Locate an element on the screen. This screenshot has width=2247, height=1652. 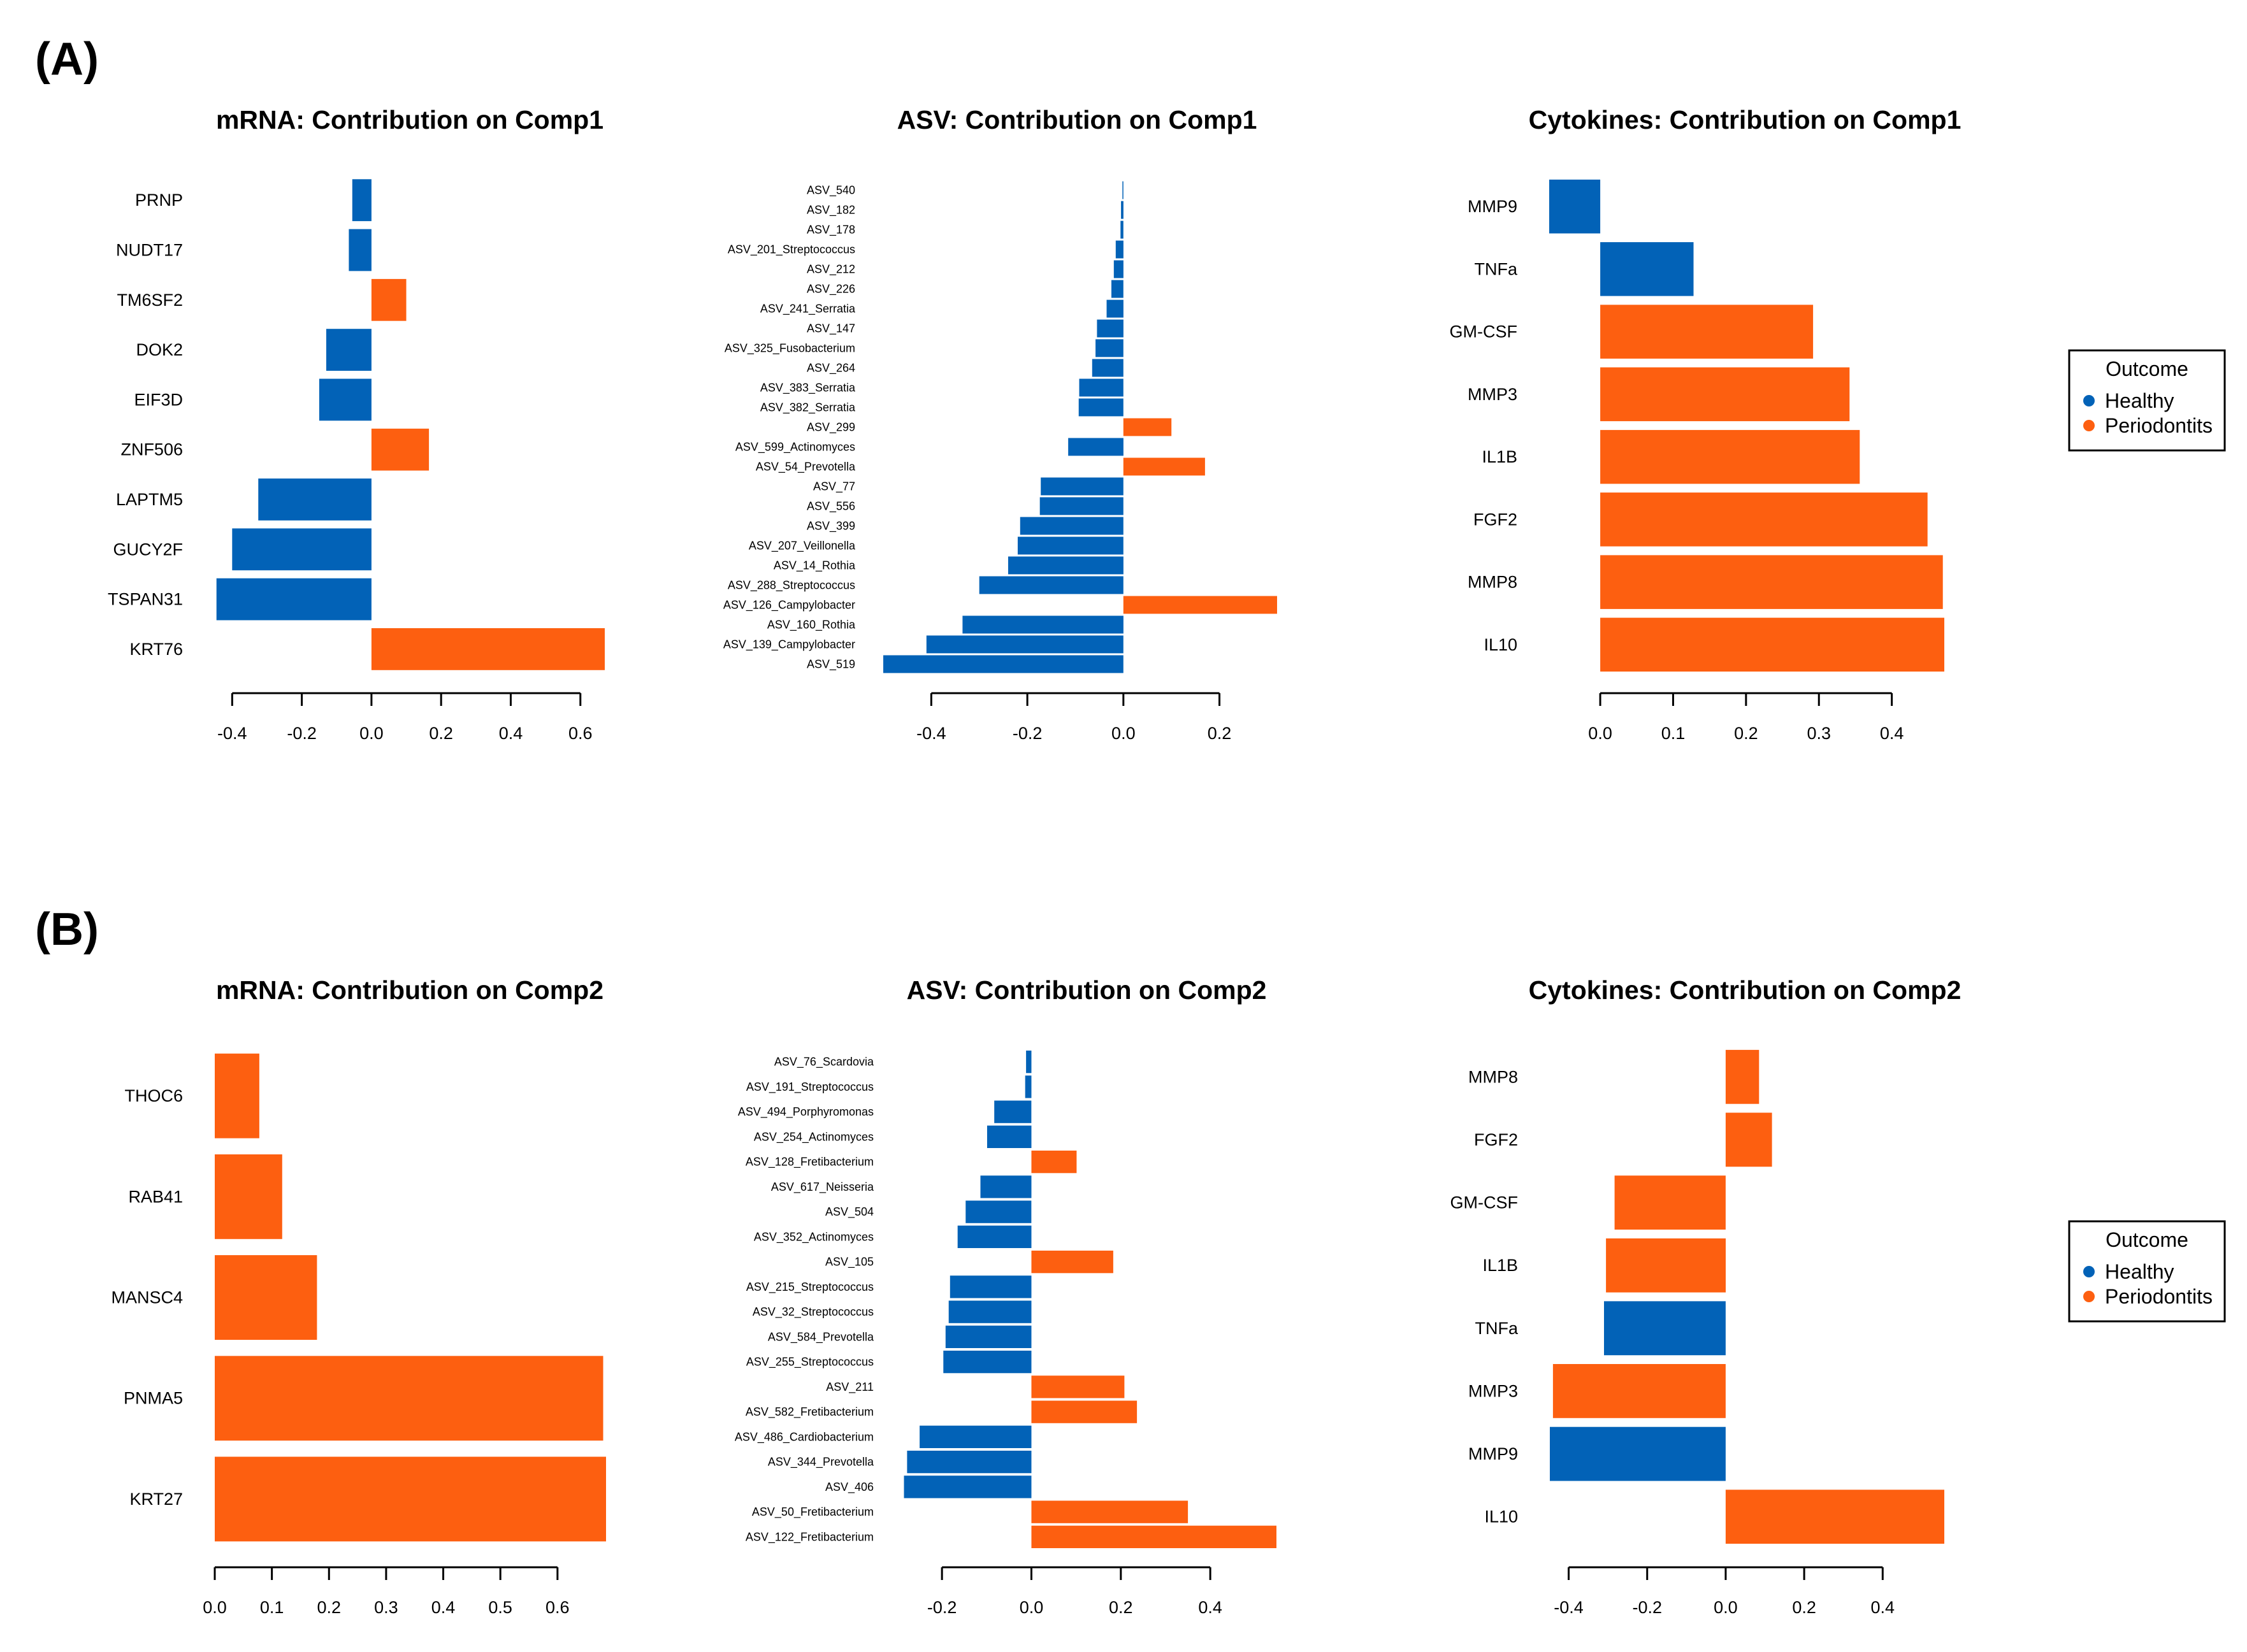
category-label: ASV_178 is located at coordinates (831, 230).